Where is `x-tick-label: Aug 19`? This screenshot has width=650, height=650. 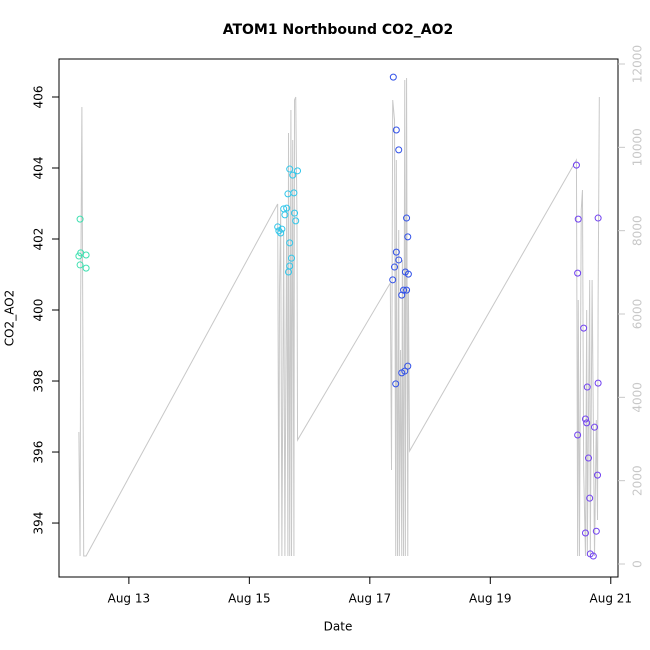
x-tick-label: Aug 19 is located at coordinates (490, 599).